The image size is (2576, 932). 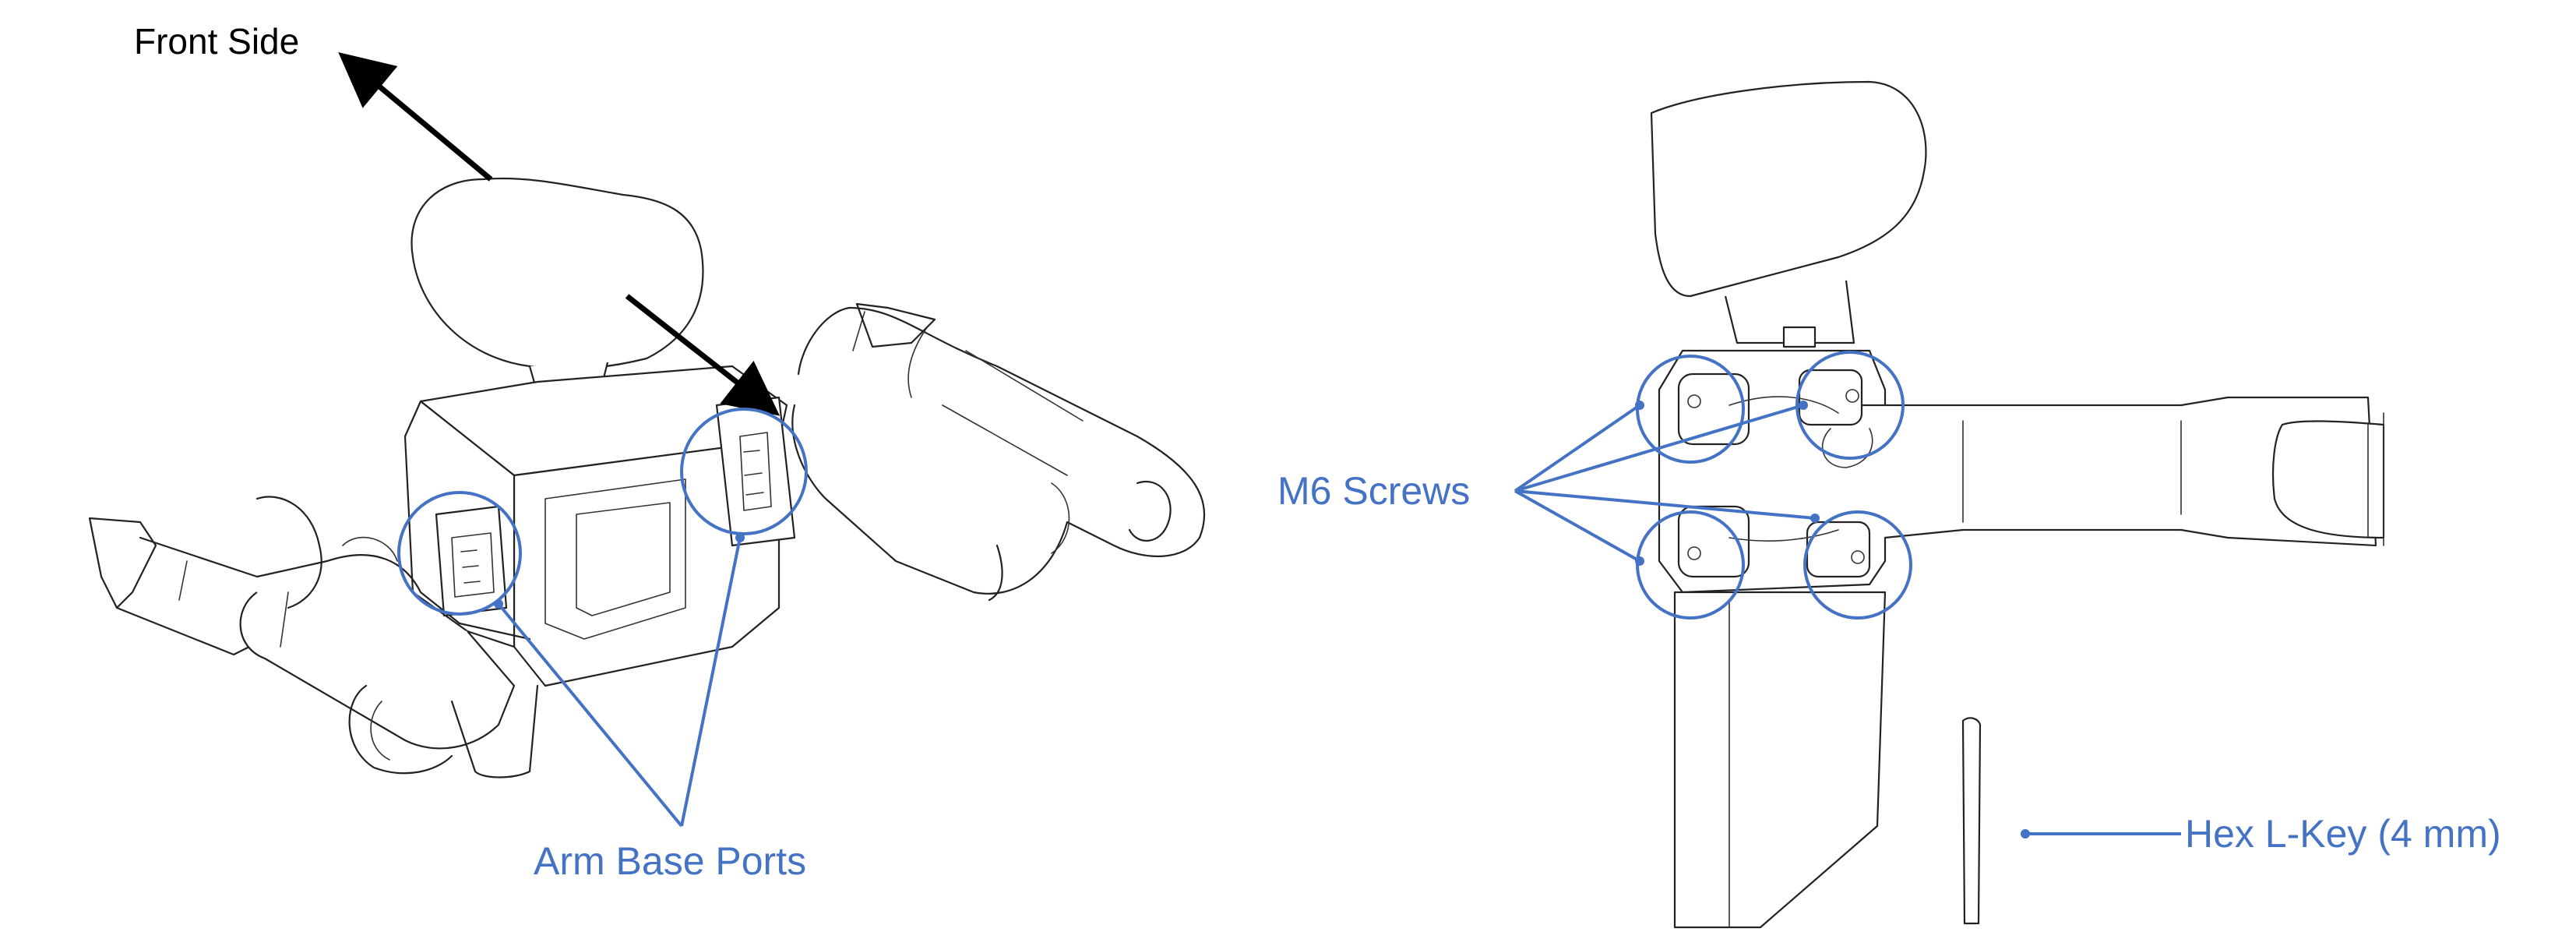 What do you see at coordinates (1665, 484) in the screenshot?
I see `m6-screws-leaders` at bounding box center [1665, 484].